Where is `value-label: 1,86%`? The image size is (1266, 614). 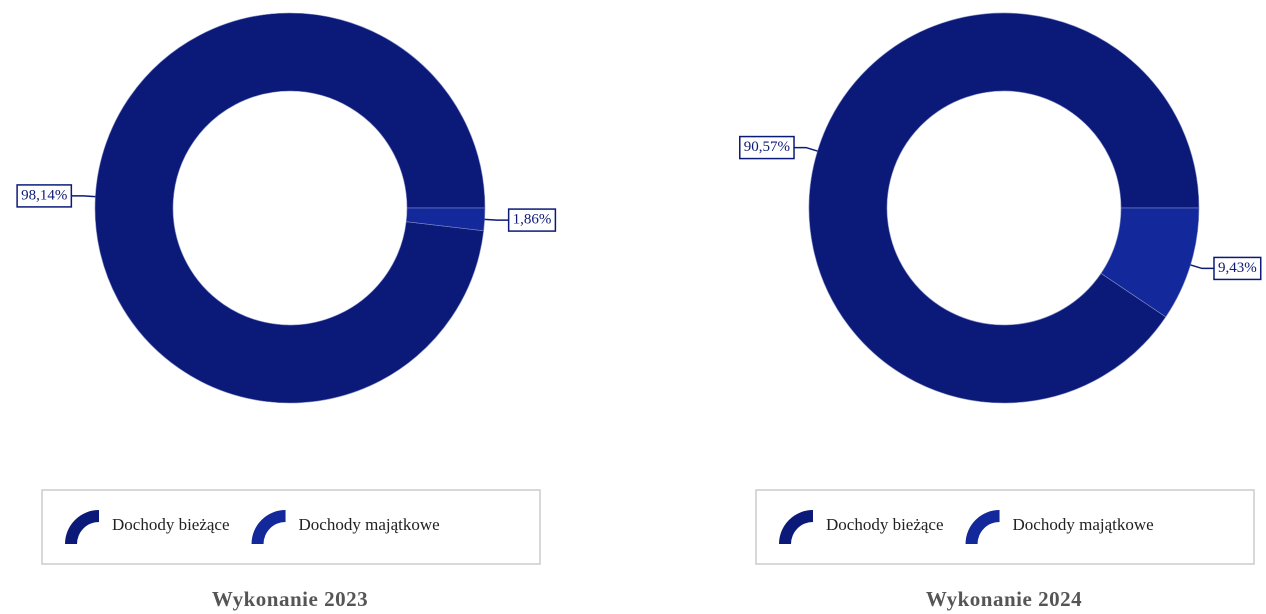 value-label: 1,86% is located at coordinates (532, 220).